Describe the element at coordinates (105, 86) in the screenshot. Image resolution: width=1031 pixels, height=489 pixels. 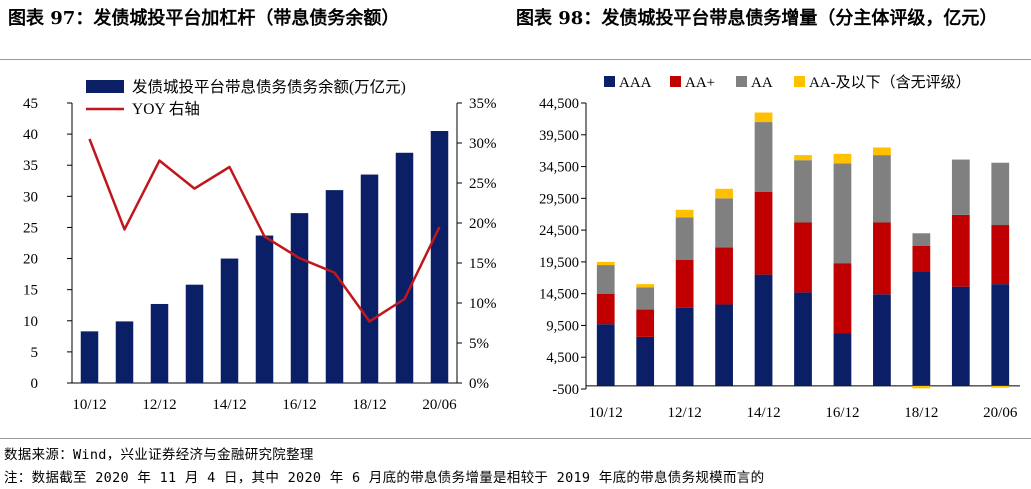
I see `legend-swatch-debt-balance` at that location.